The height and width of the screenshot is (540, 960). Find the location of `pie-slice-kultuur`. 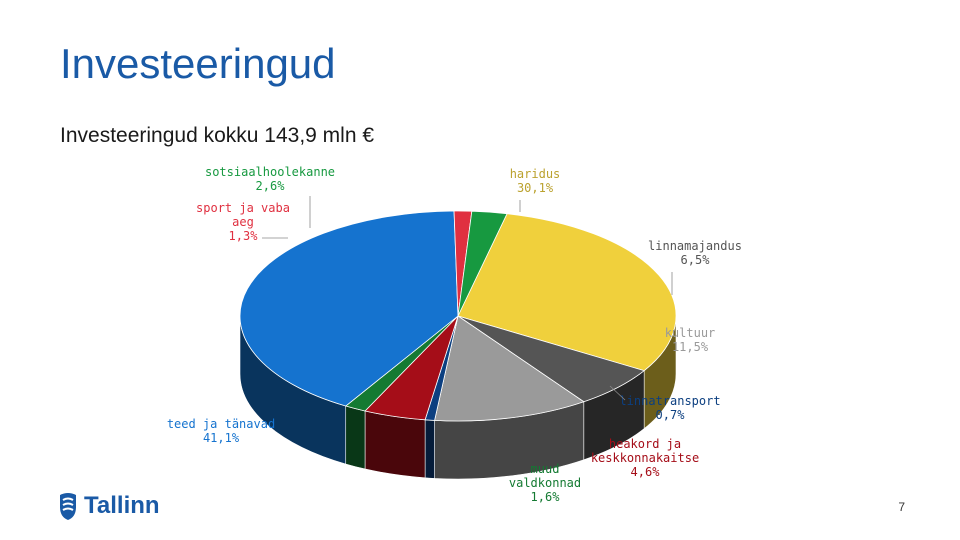

pie-slice-kultuur is located at coordinates (509, 368).